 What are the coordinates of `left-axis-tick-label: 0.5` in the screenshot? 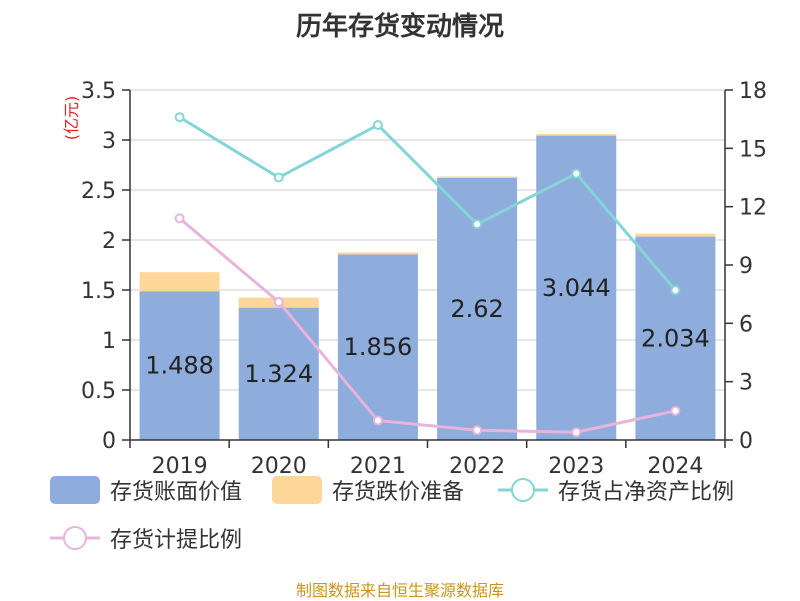 It's located at (98, 391).